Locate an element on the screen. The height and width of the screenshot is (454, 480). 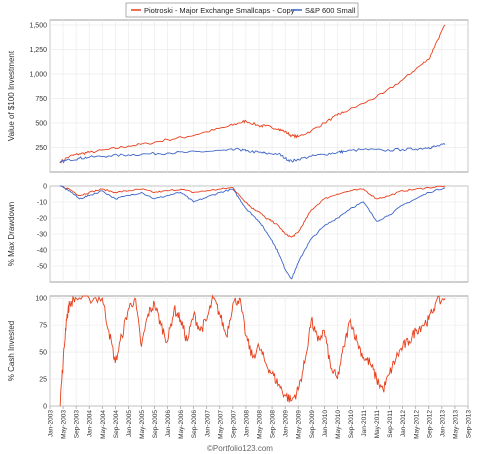
x-tick-label: Jan-2009 is located at coordinates (286, 423).